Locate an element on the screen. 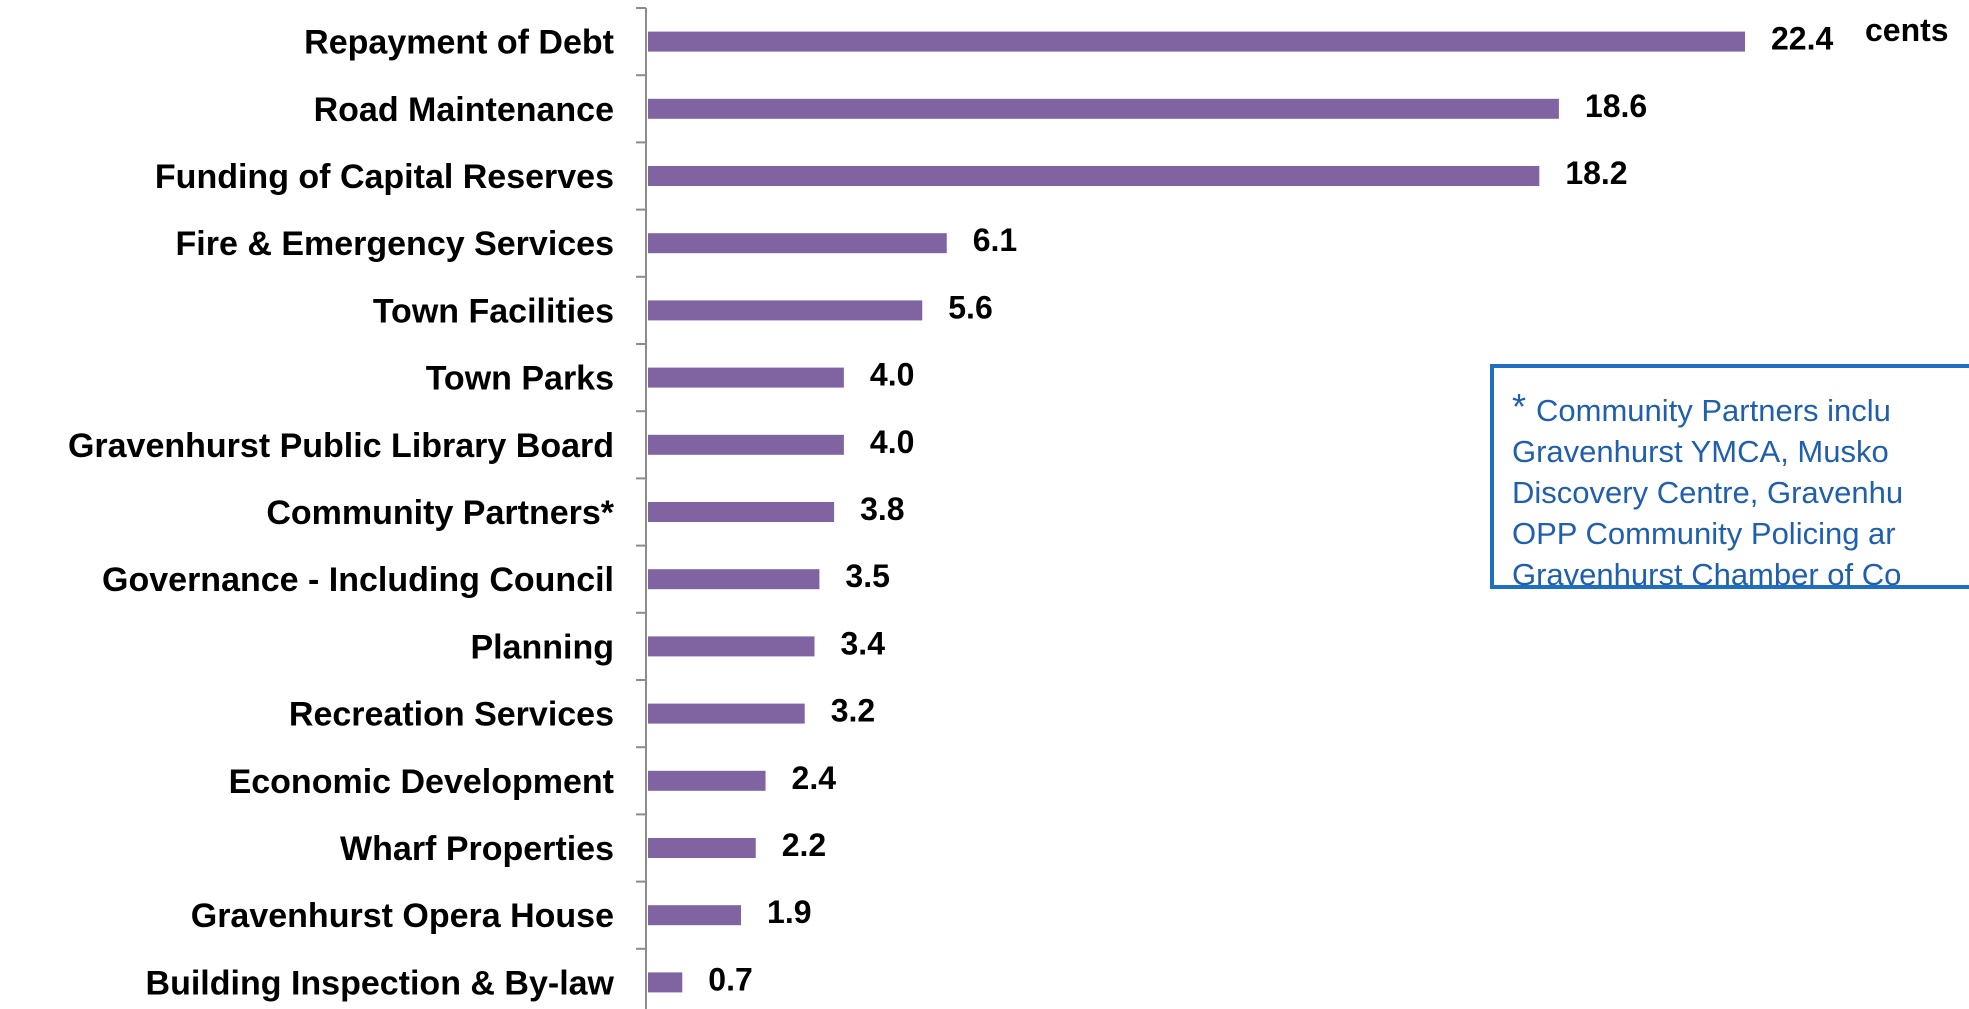  category-label: Gravenhurst Public Library Board is located at coordinates (341, 446).